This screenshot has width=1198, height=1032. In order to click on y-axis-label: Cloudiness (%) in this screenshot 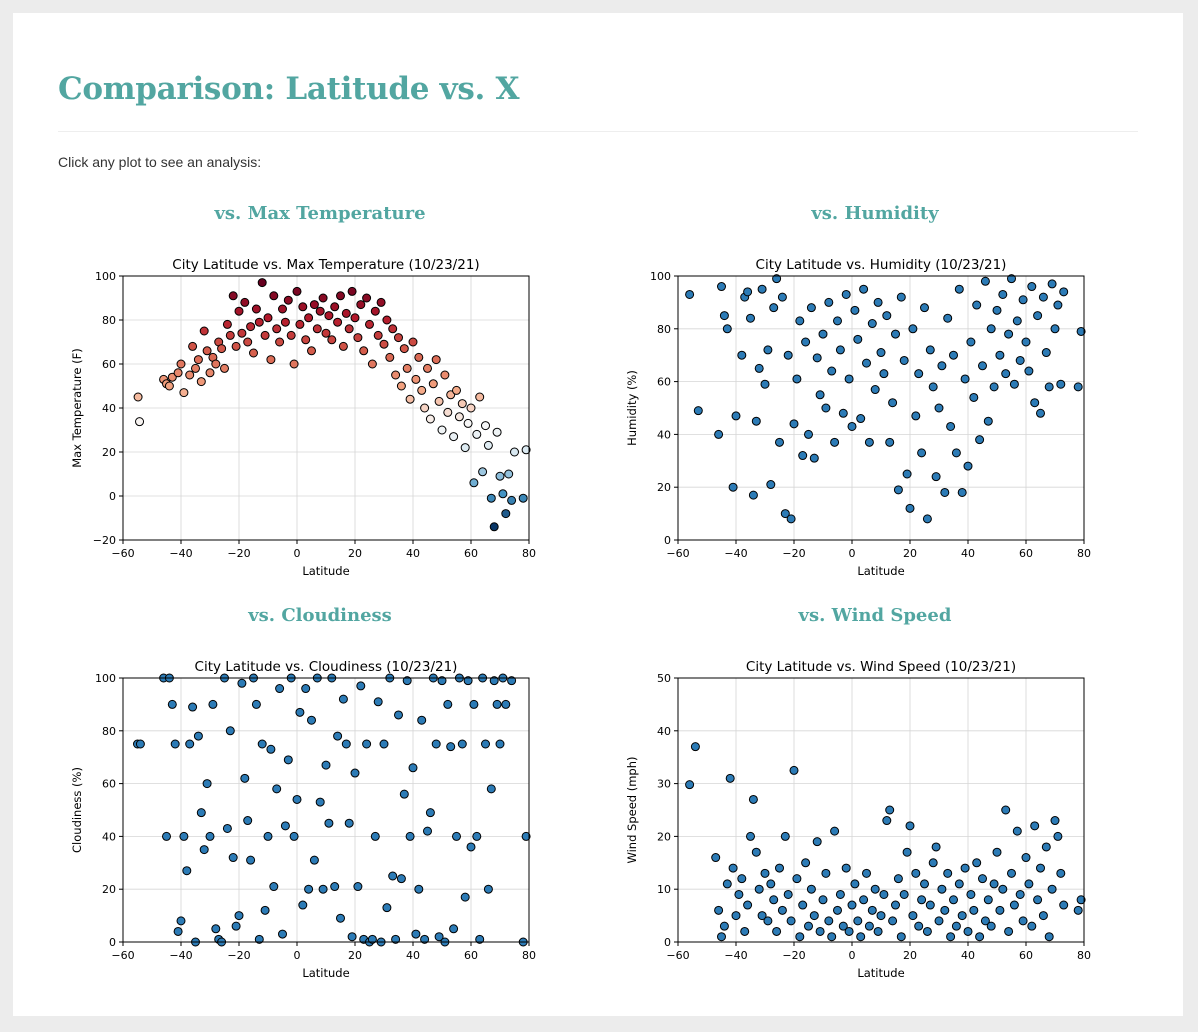, I will do `click(77, 810)`.